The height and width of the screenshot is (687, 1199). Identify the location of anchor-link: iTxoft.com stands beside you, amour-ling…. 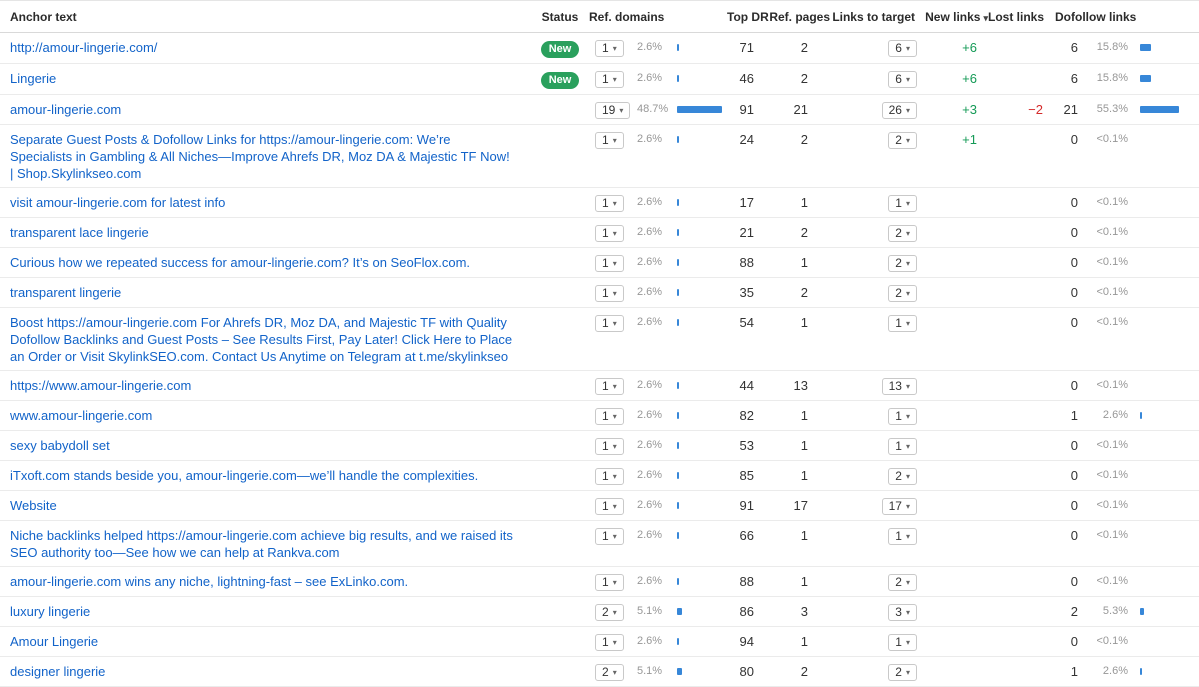
(244, 475).